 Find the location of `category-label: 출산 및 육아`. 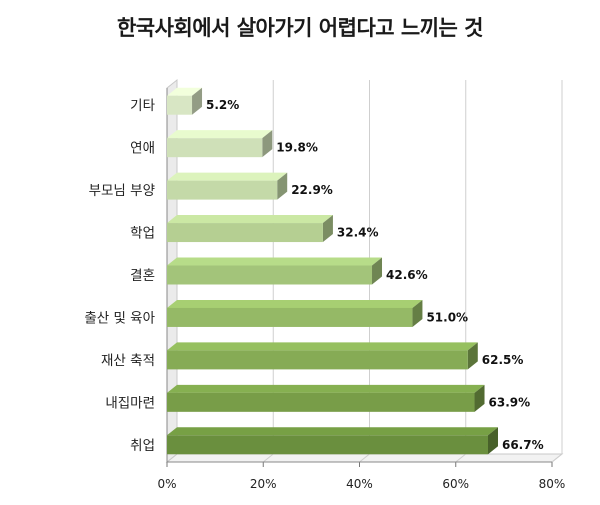

category-label: 출산 및 육아 is located at coordinates (119, 318).